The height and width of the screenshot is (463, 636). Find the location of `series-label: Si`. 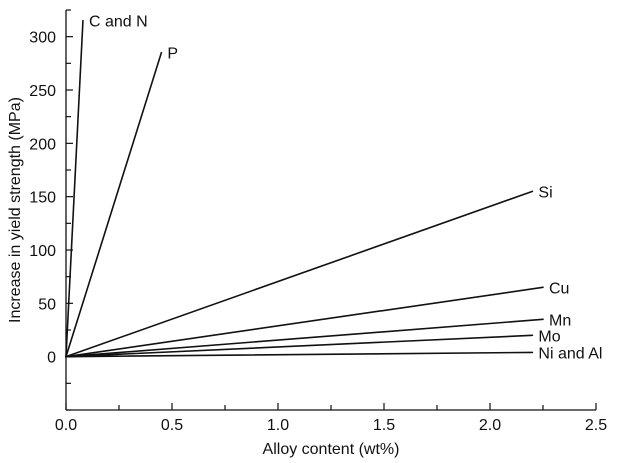

series-label: Si is located at coordinates (545, 192).